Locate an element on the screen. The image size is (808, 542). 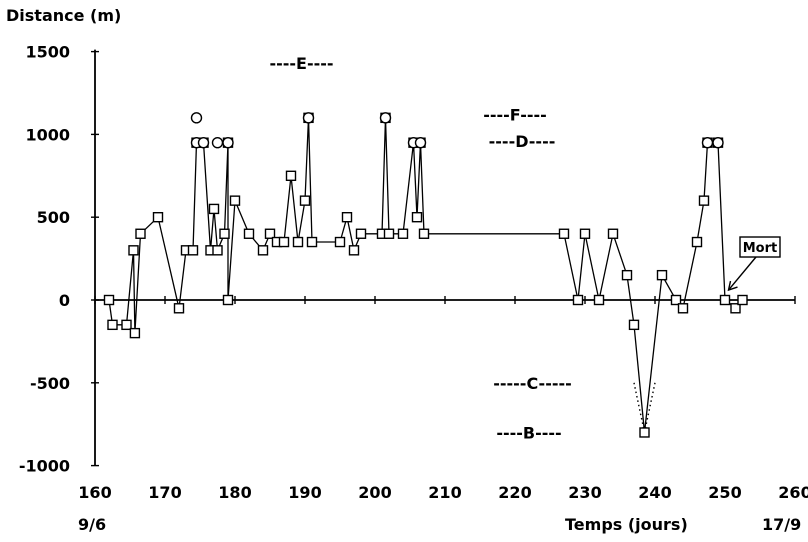
x-tick-label: 220 is located at coordinates (514, 492).